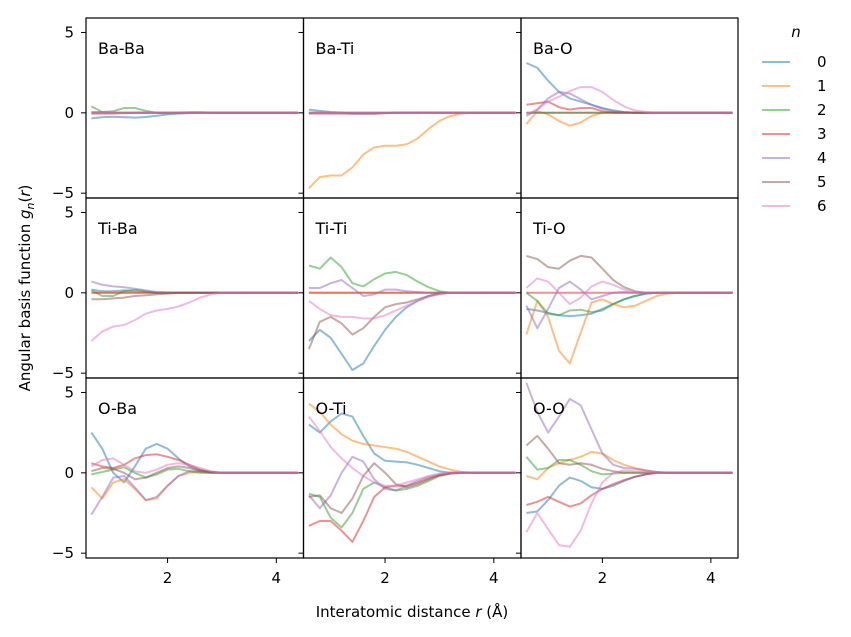 Image resolution: width=851 pixels, height=637 pixels. What do you see at coordinates (796, 32) in the screenshot?
I see `legend-title: n` at bounding box center [796, 32].